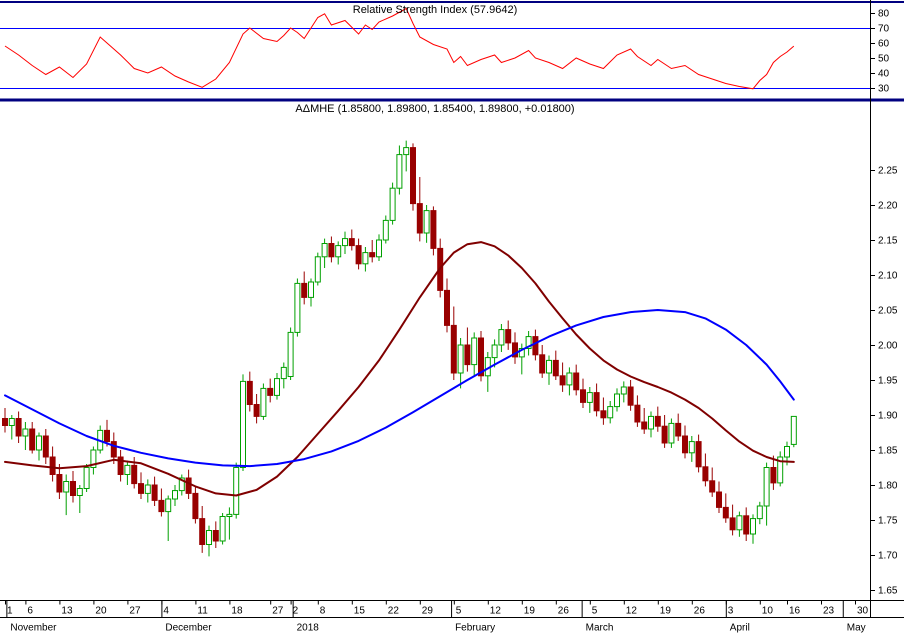 The image size is (904, 640). What do you see at coordinates (202, 611) in the screenshot?
I see `week-tick-label: 11` at bounding box center [202, 611].